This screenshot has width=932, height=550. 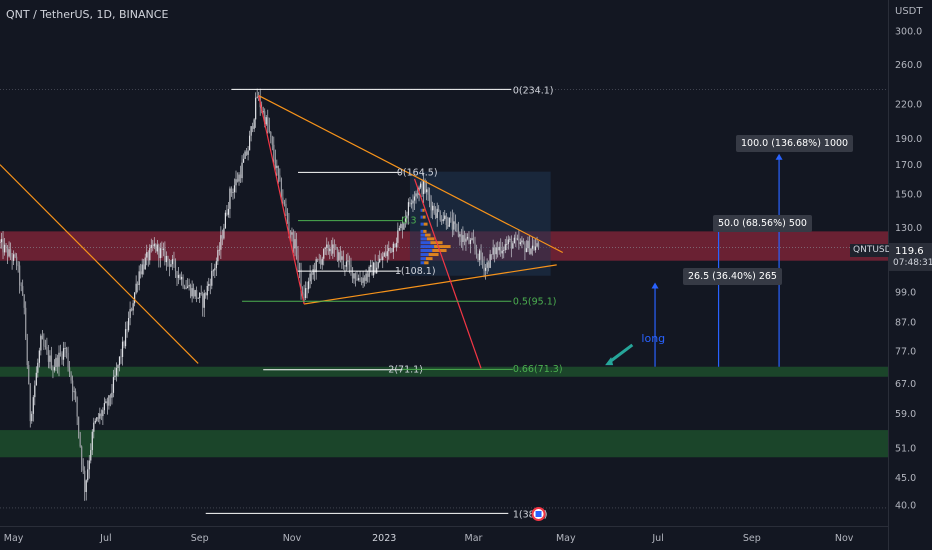 What do you see at coordinates (292, 538) in the screenshot?
I see `time-axis-tick: Nov` at bounding box center [292, 538].